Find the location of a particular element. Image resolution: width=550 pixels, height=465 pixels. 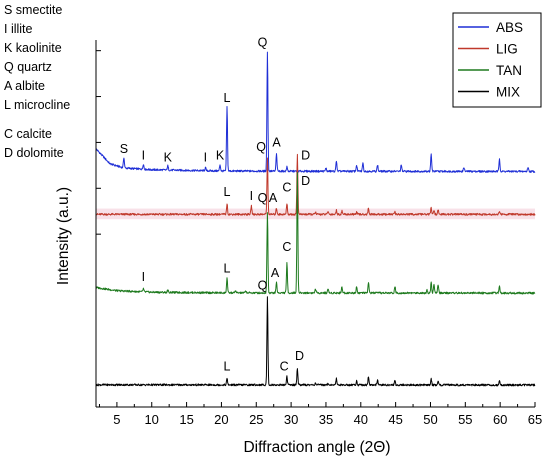

x-tick-label: 35 is located at coordinates (326, 419).